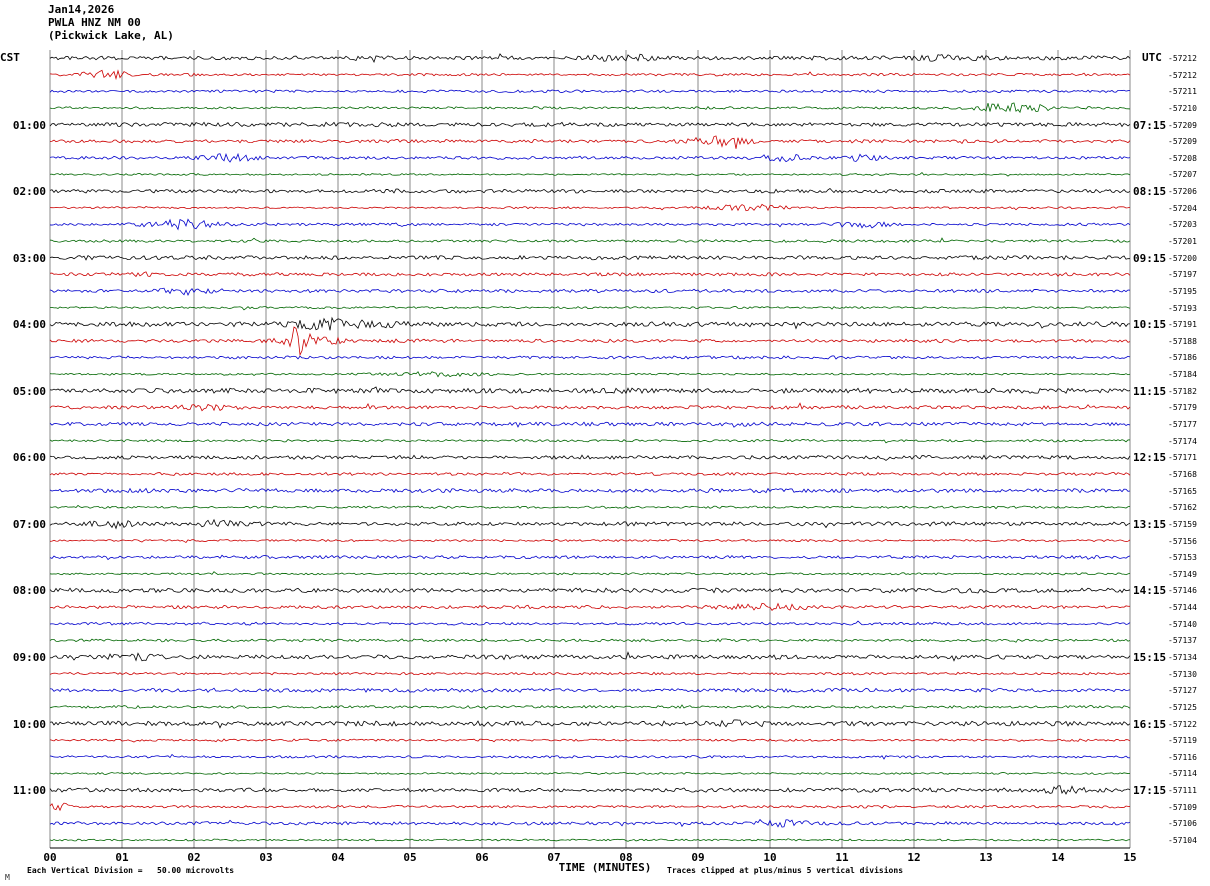  Describe the element at coordinates (1182, 225) in the screenshot. I see `trace-offset-value: -57203` at that location.